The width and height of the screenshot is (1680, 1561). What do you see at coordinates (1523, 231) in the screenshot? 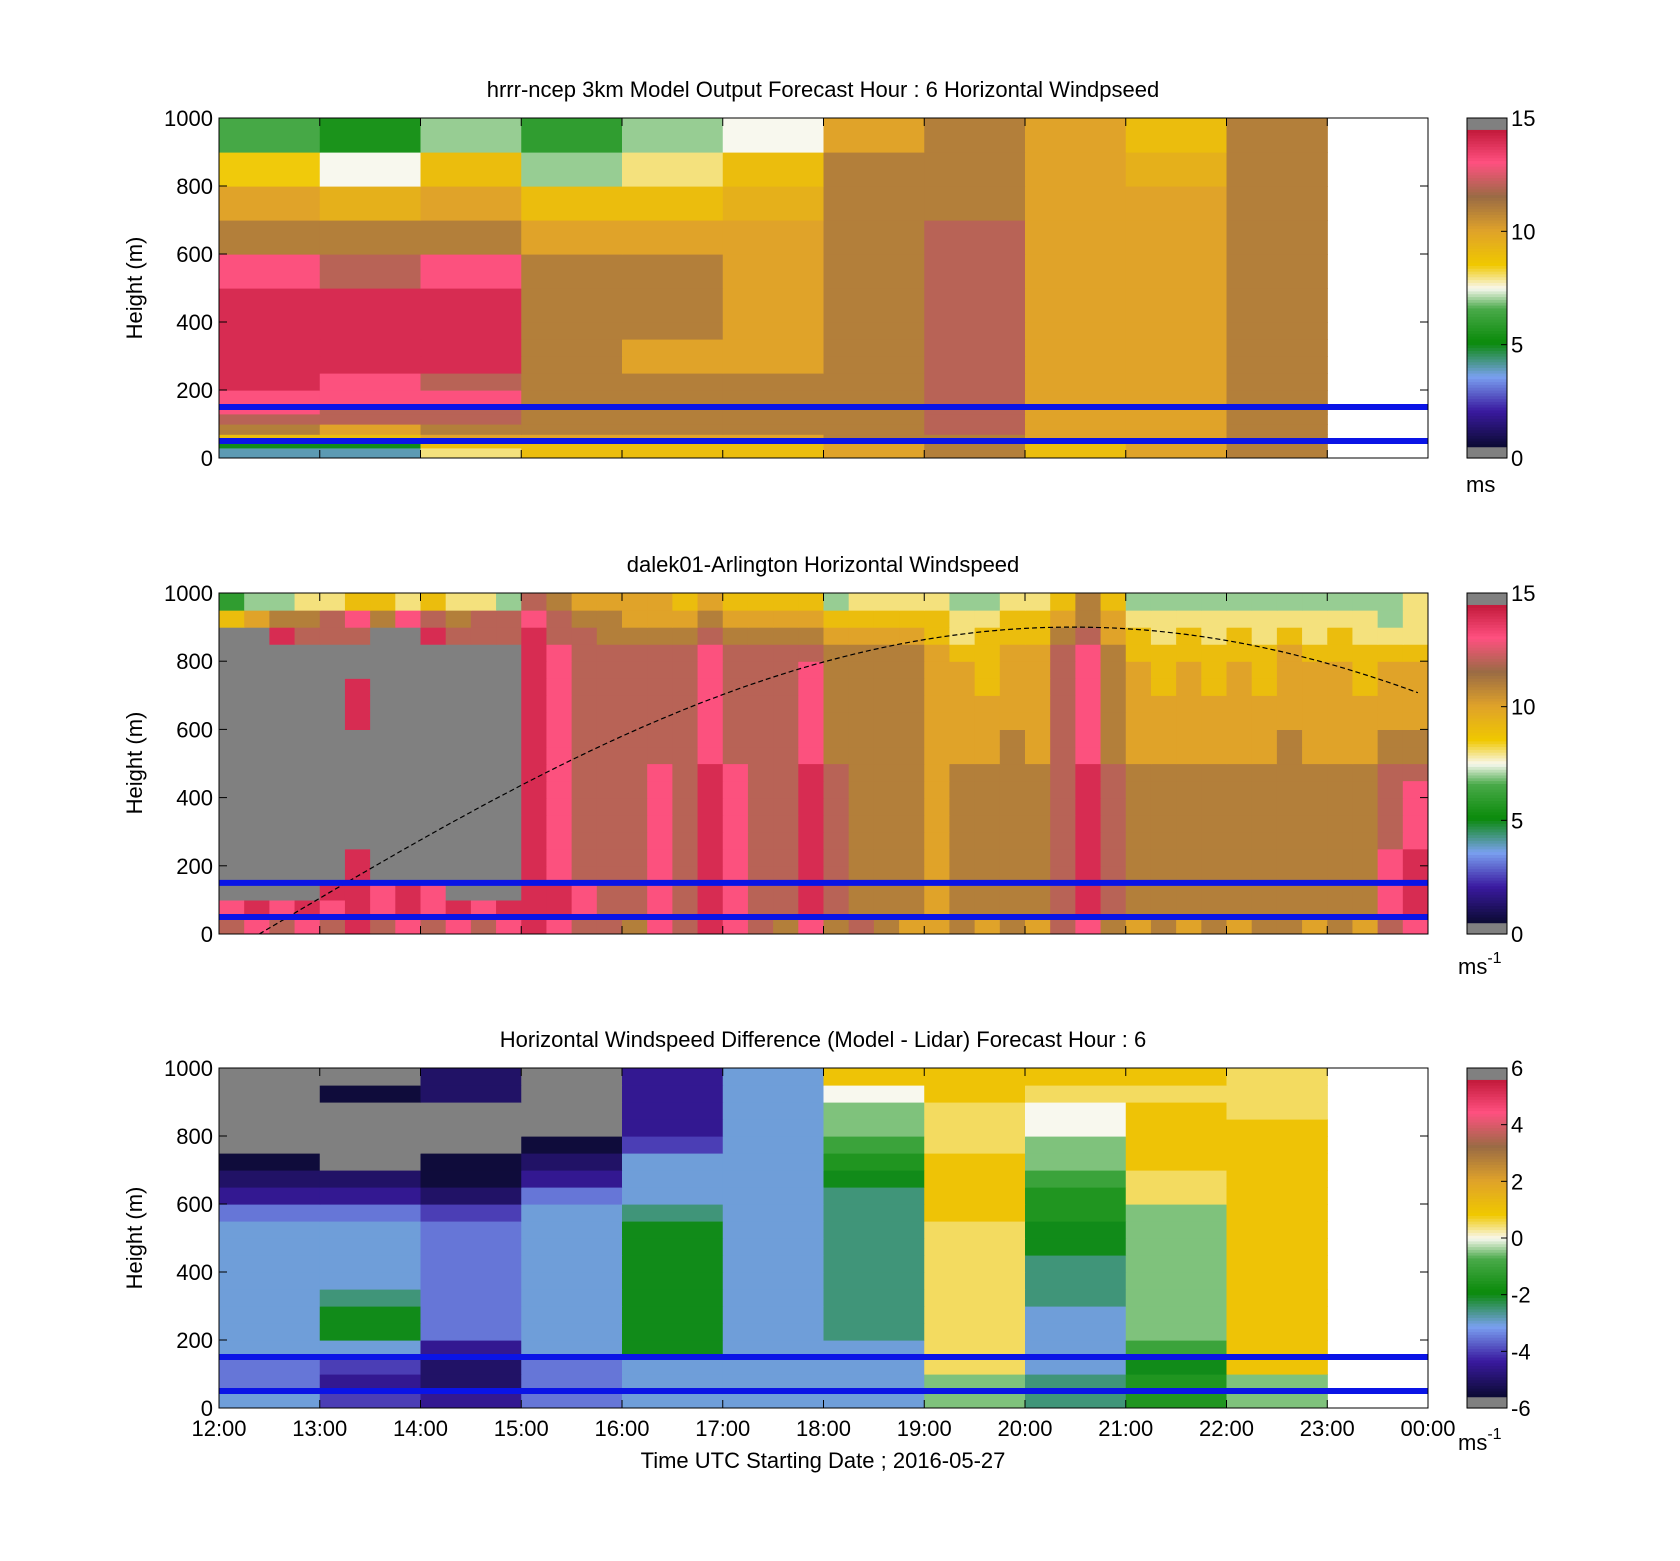
I see `colorbar-tick-label: 10` at bounding box center [1523, 231].